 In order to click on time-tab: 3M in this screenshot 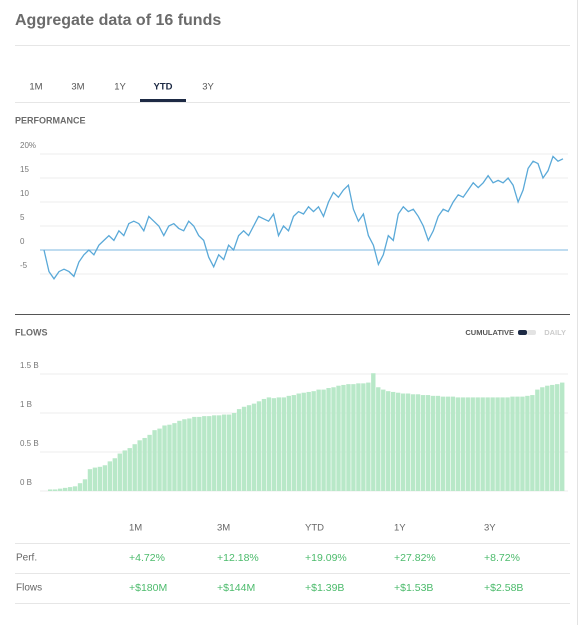, I will do `click(77, 87)`.